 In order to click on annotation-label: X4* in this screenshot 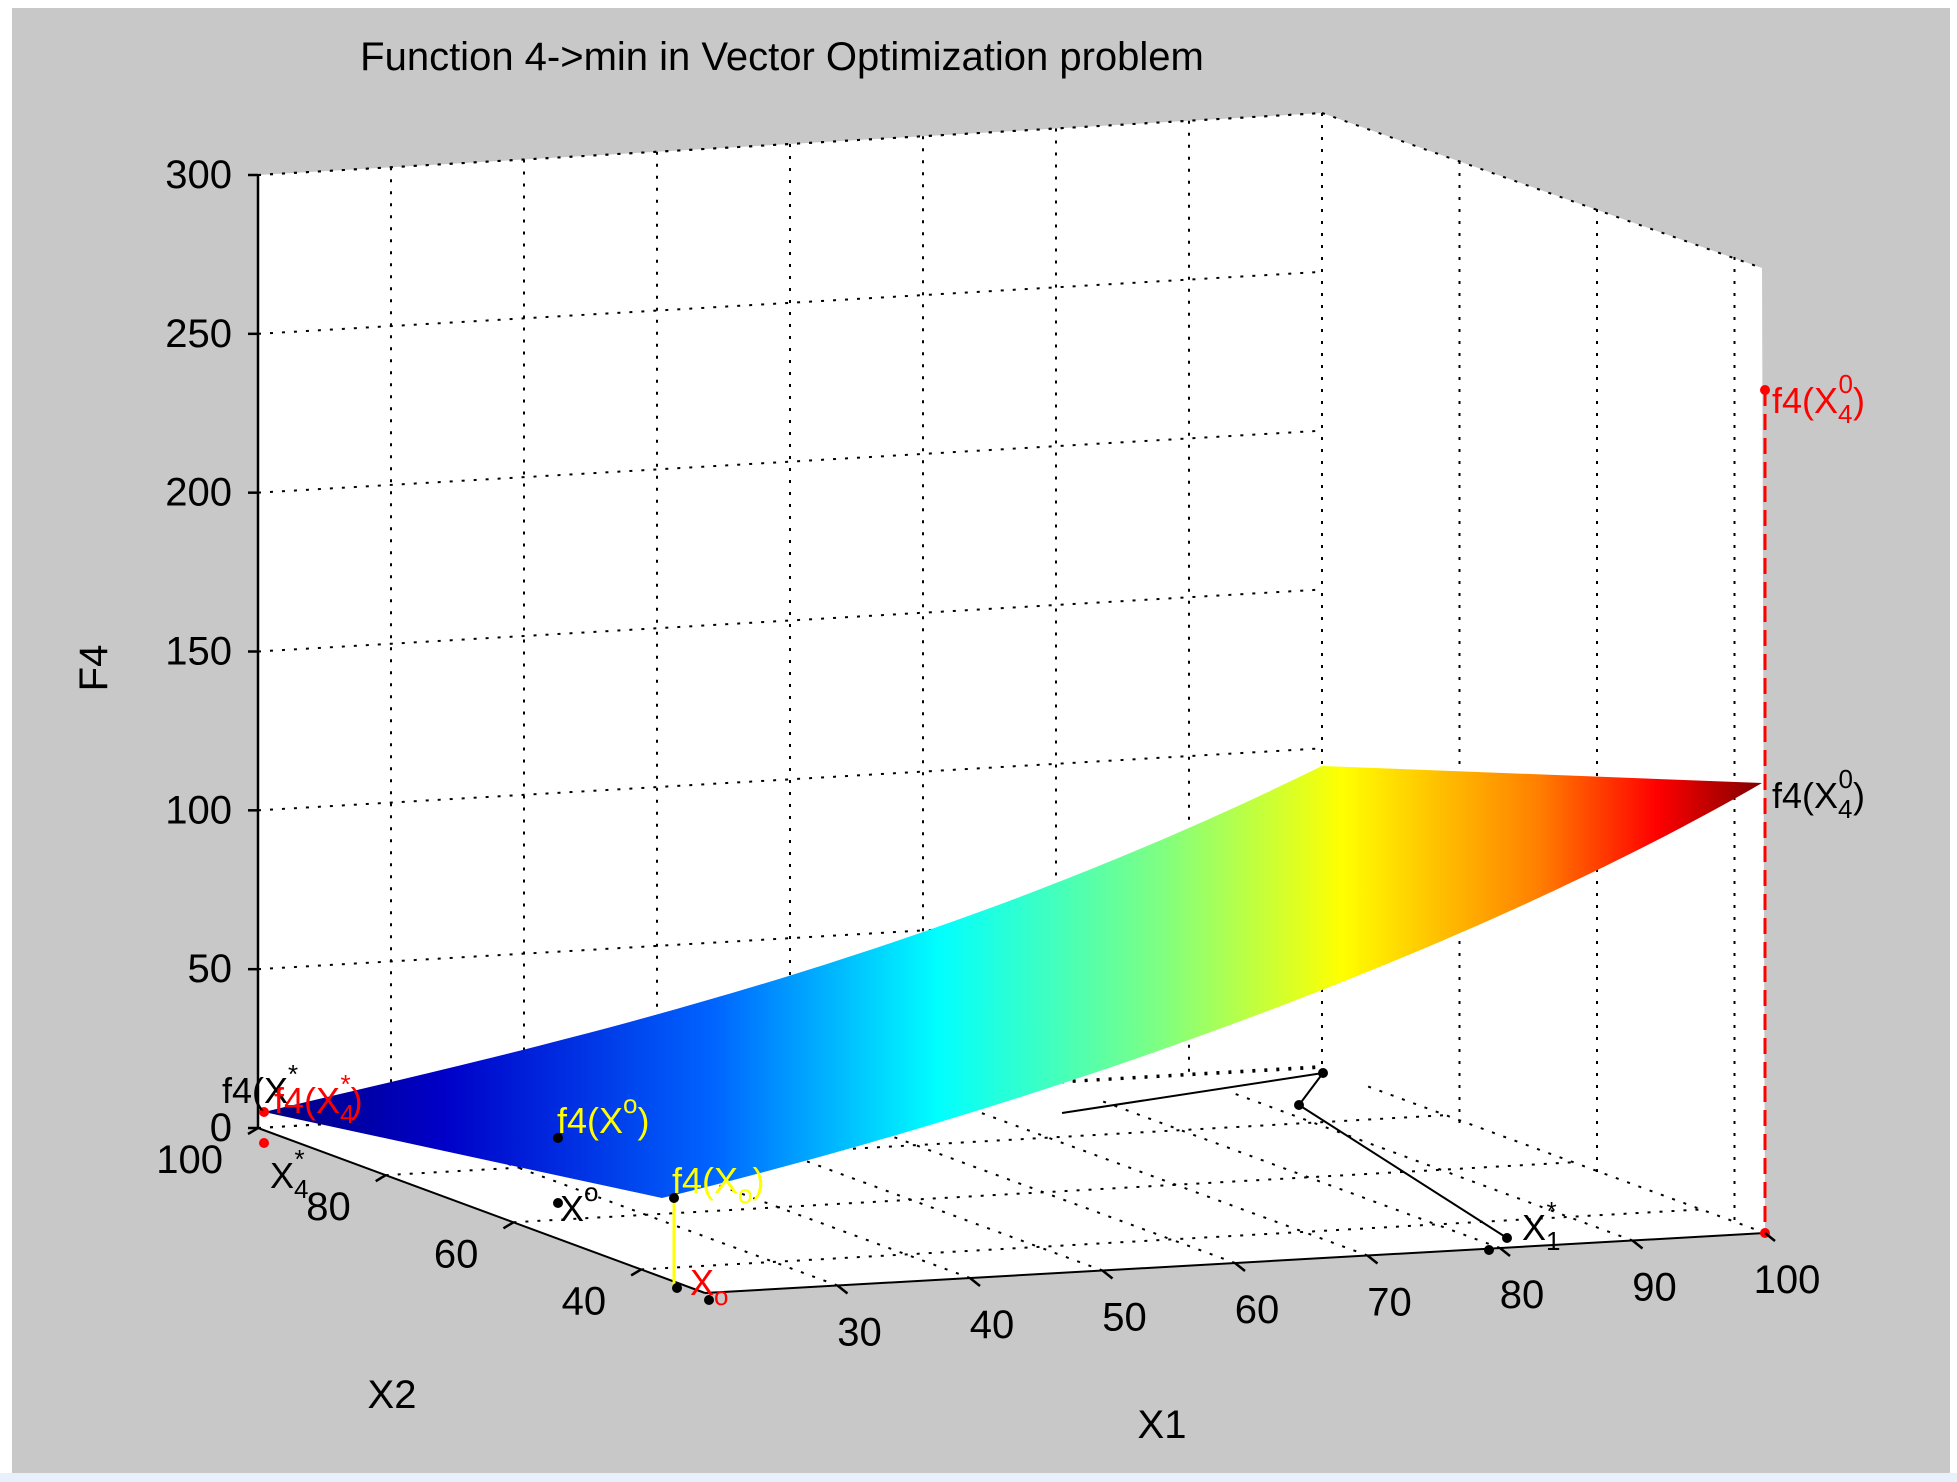, I will do `click(289, 1174)`.